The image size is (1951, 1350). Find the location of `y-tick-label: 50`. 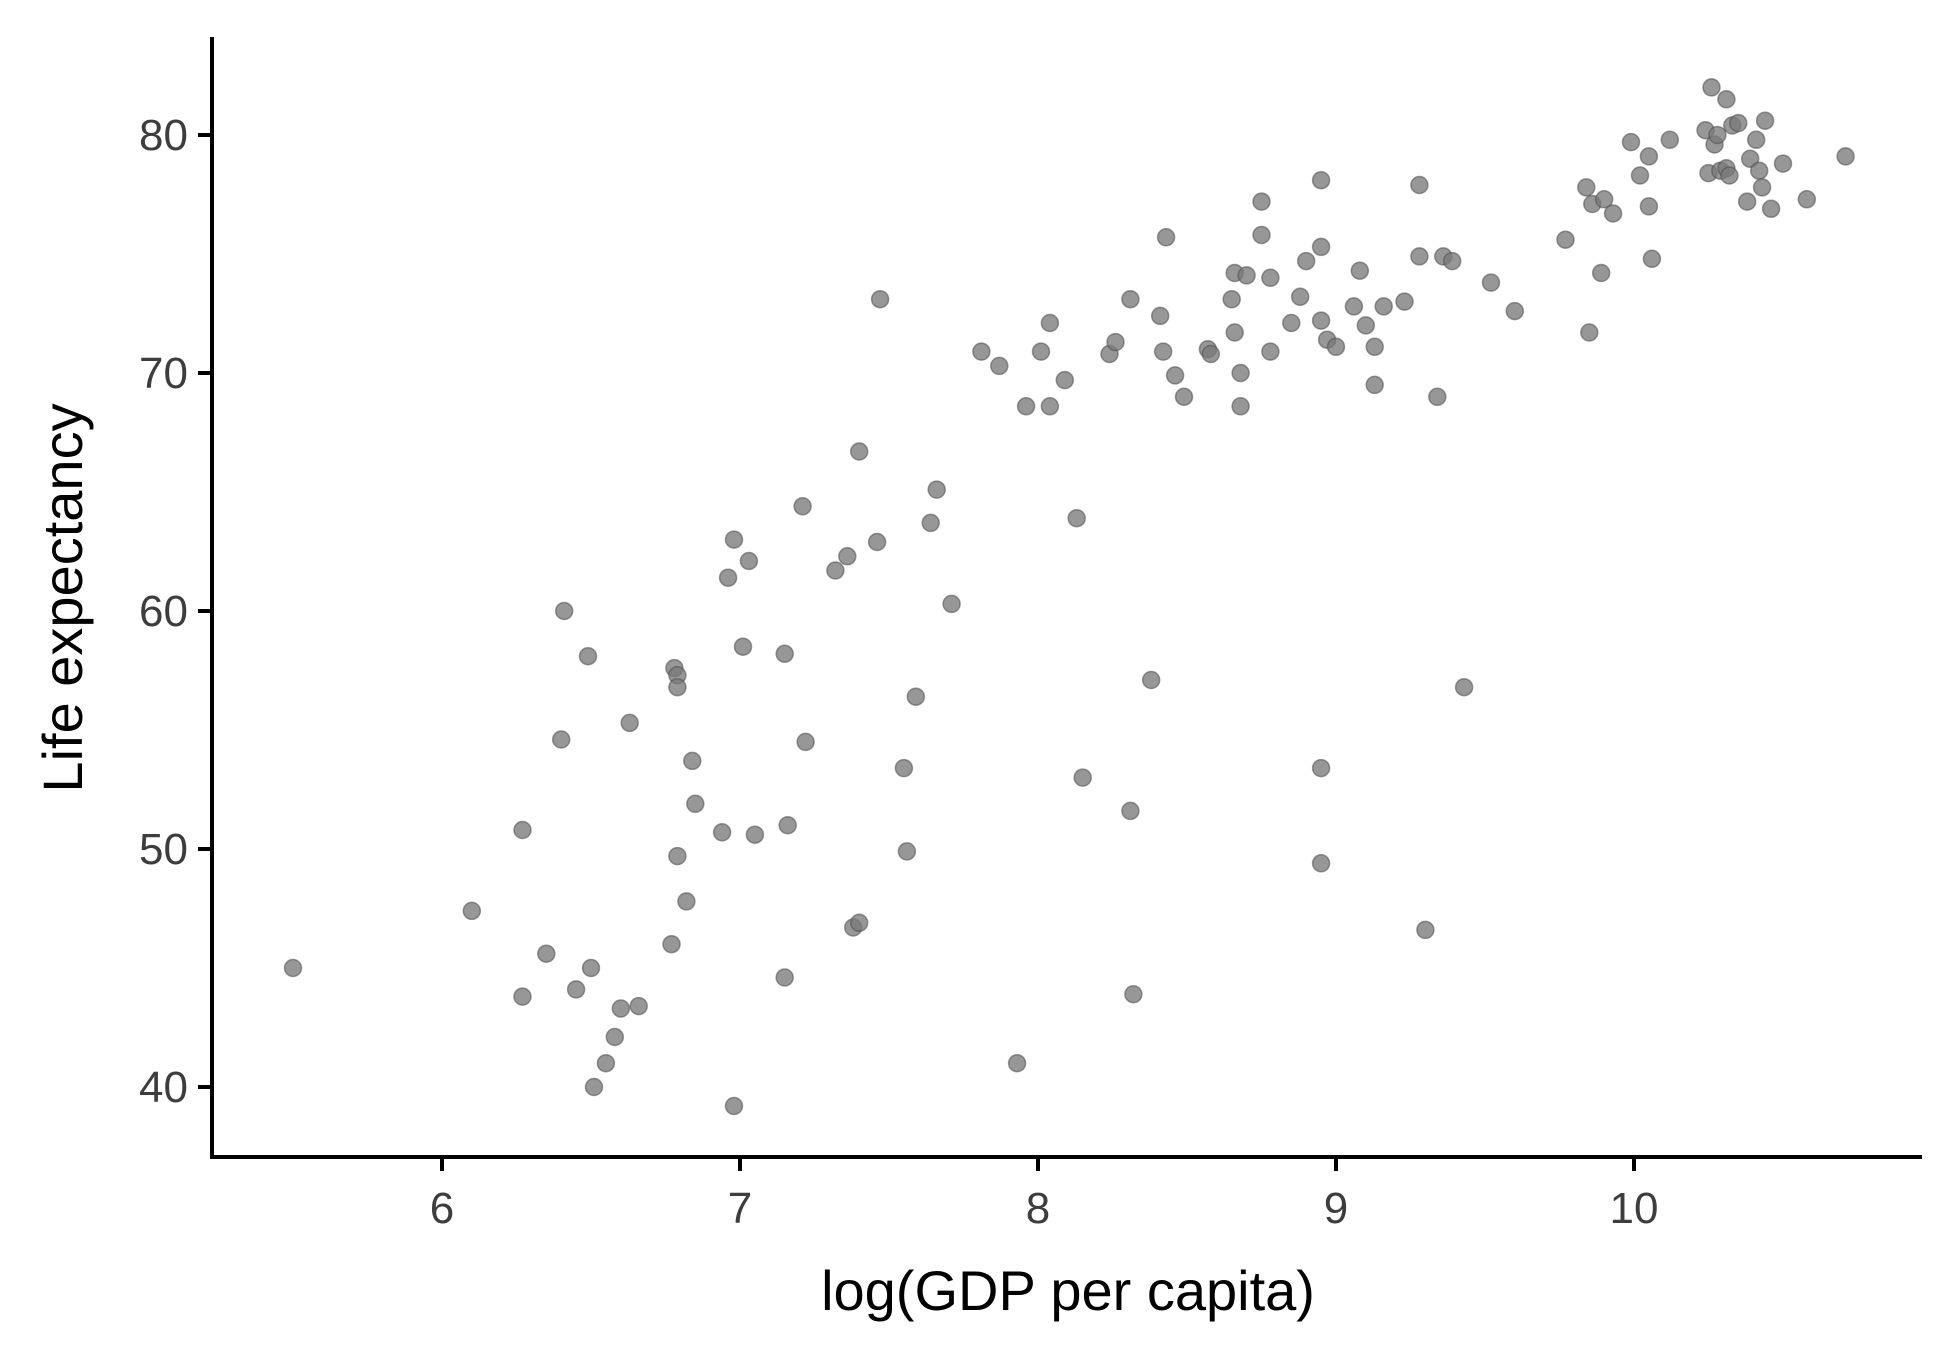

y-tick-label: 50 is located at coordinates (163, 849).